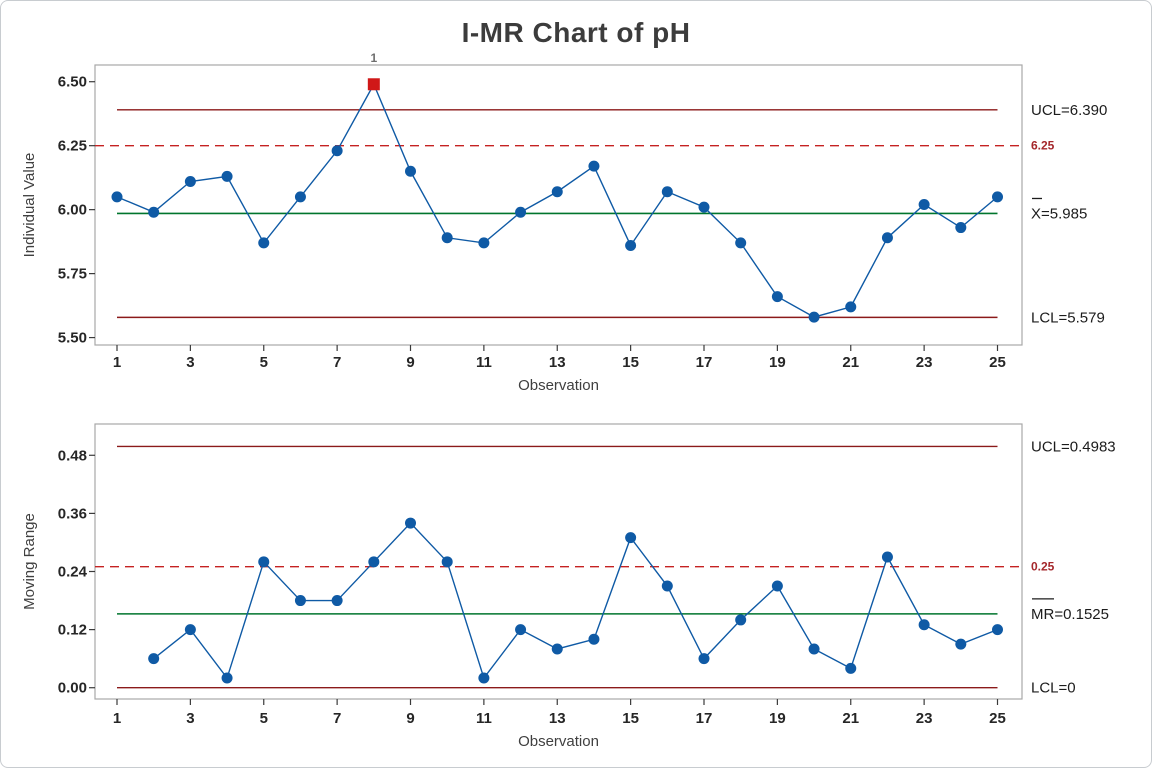 This screenshot has height=768, width=1152. I want to click on y-tick-label: 5.50, so click(72, 338).